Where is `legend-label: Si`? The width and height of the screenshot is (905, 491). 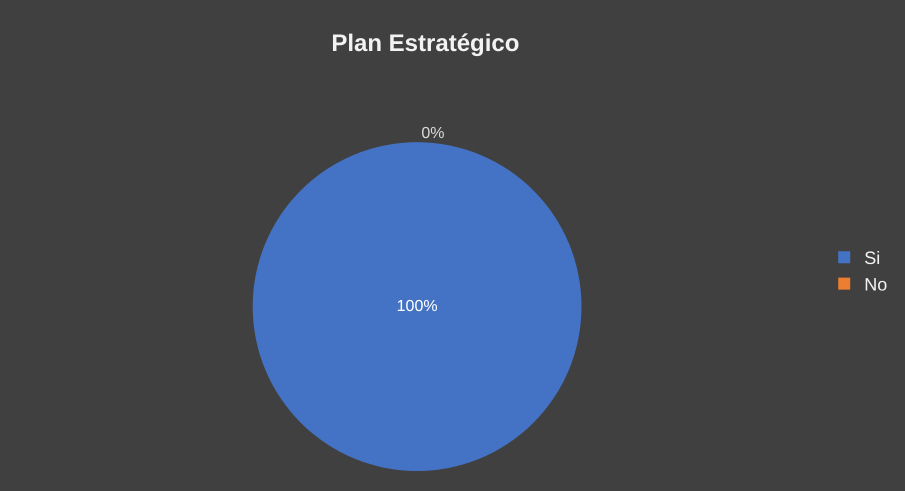 legend-label: Si is located at coordinates (872, 258).